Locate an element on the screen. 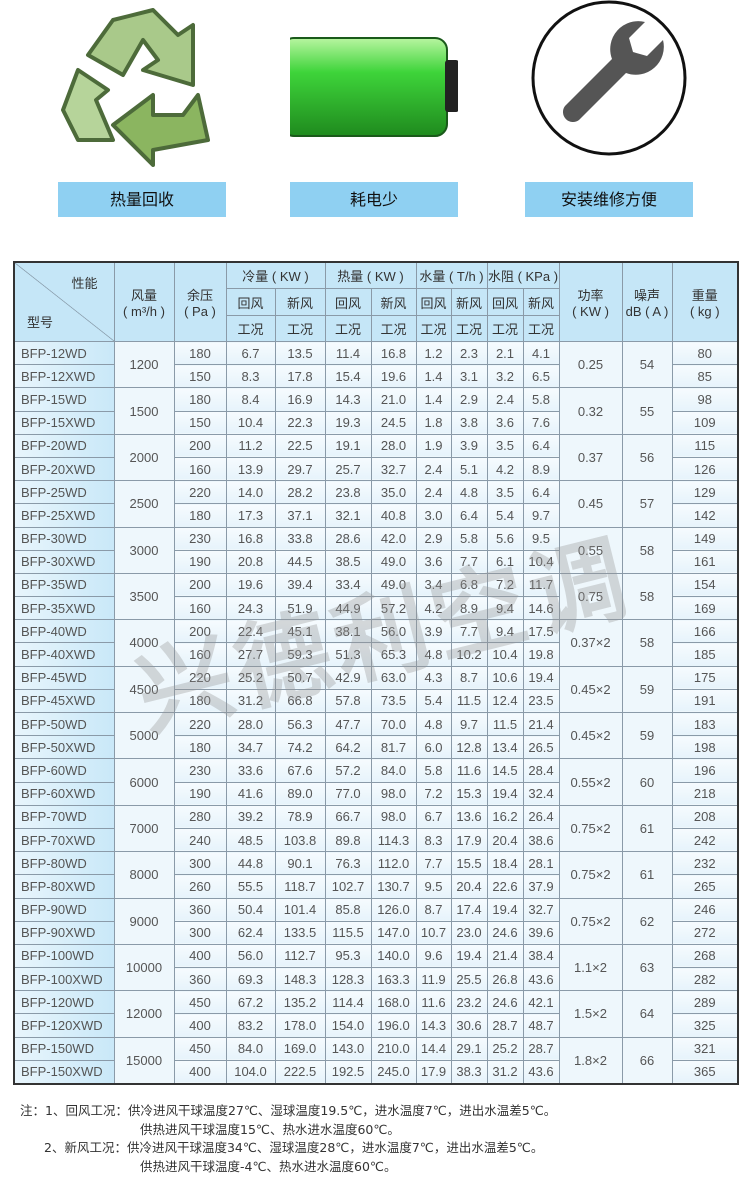  cell-noise: 59 is located at coordinates (647, 689).